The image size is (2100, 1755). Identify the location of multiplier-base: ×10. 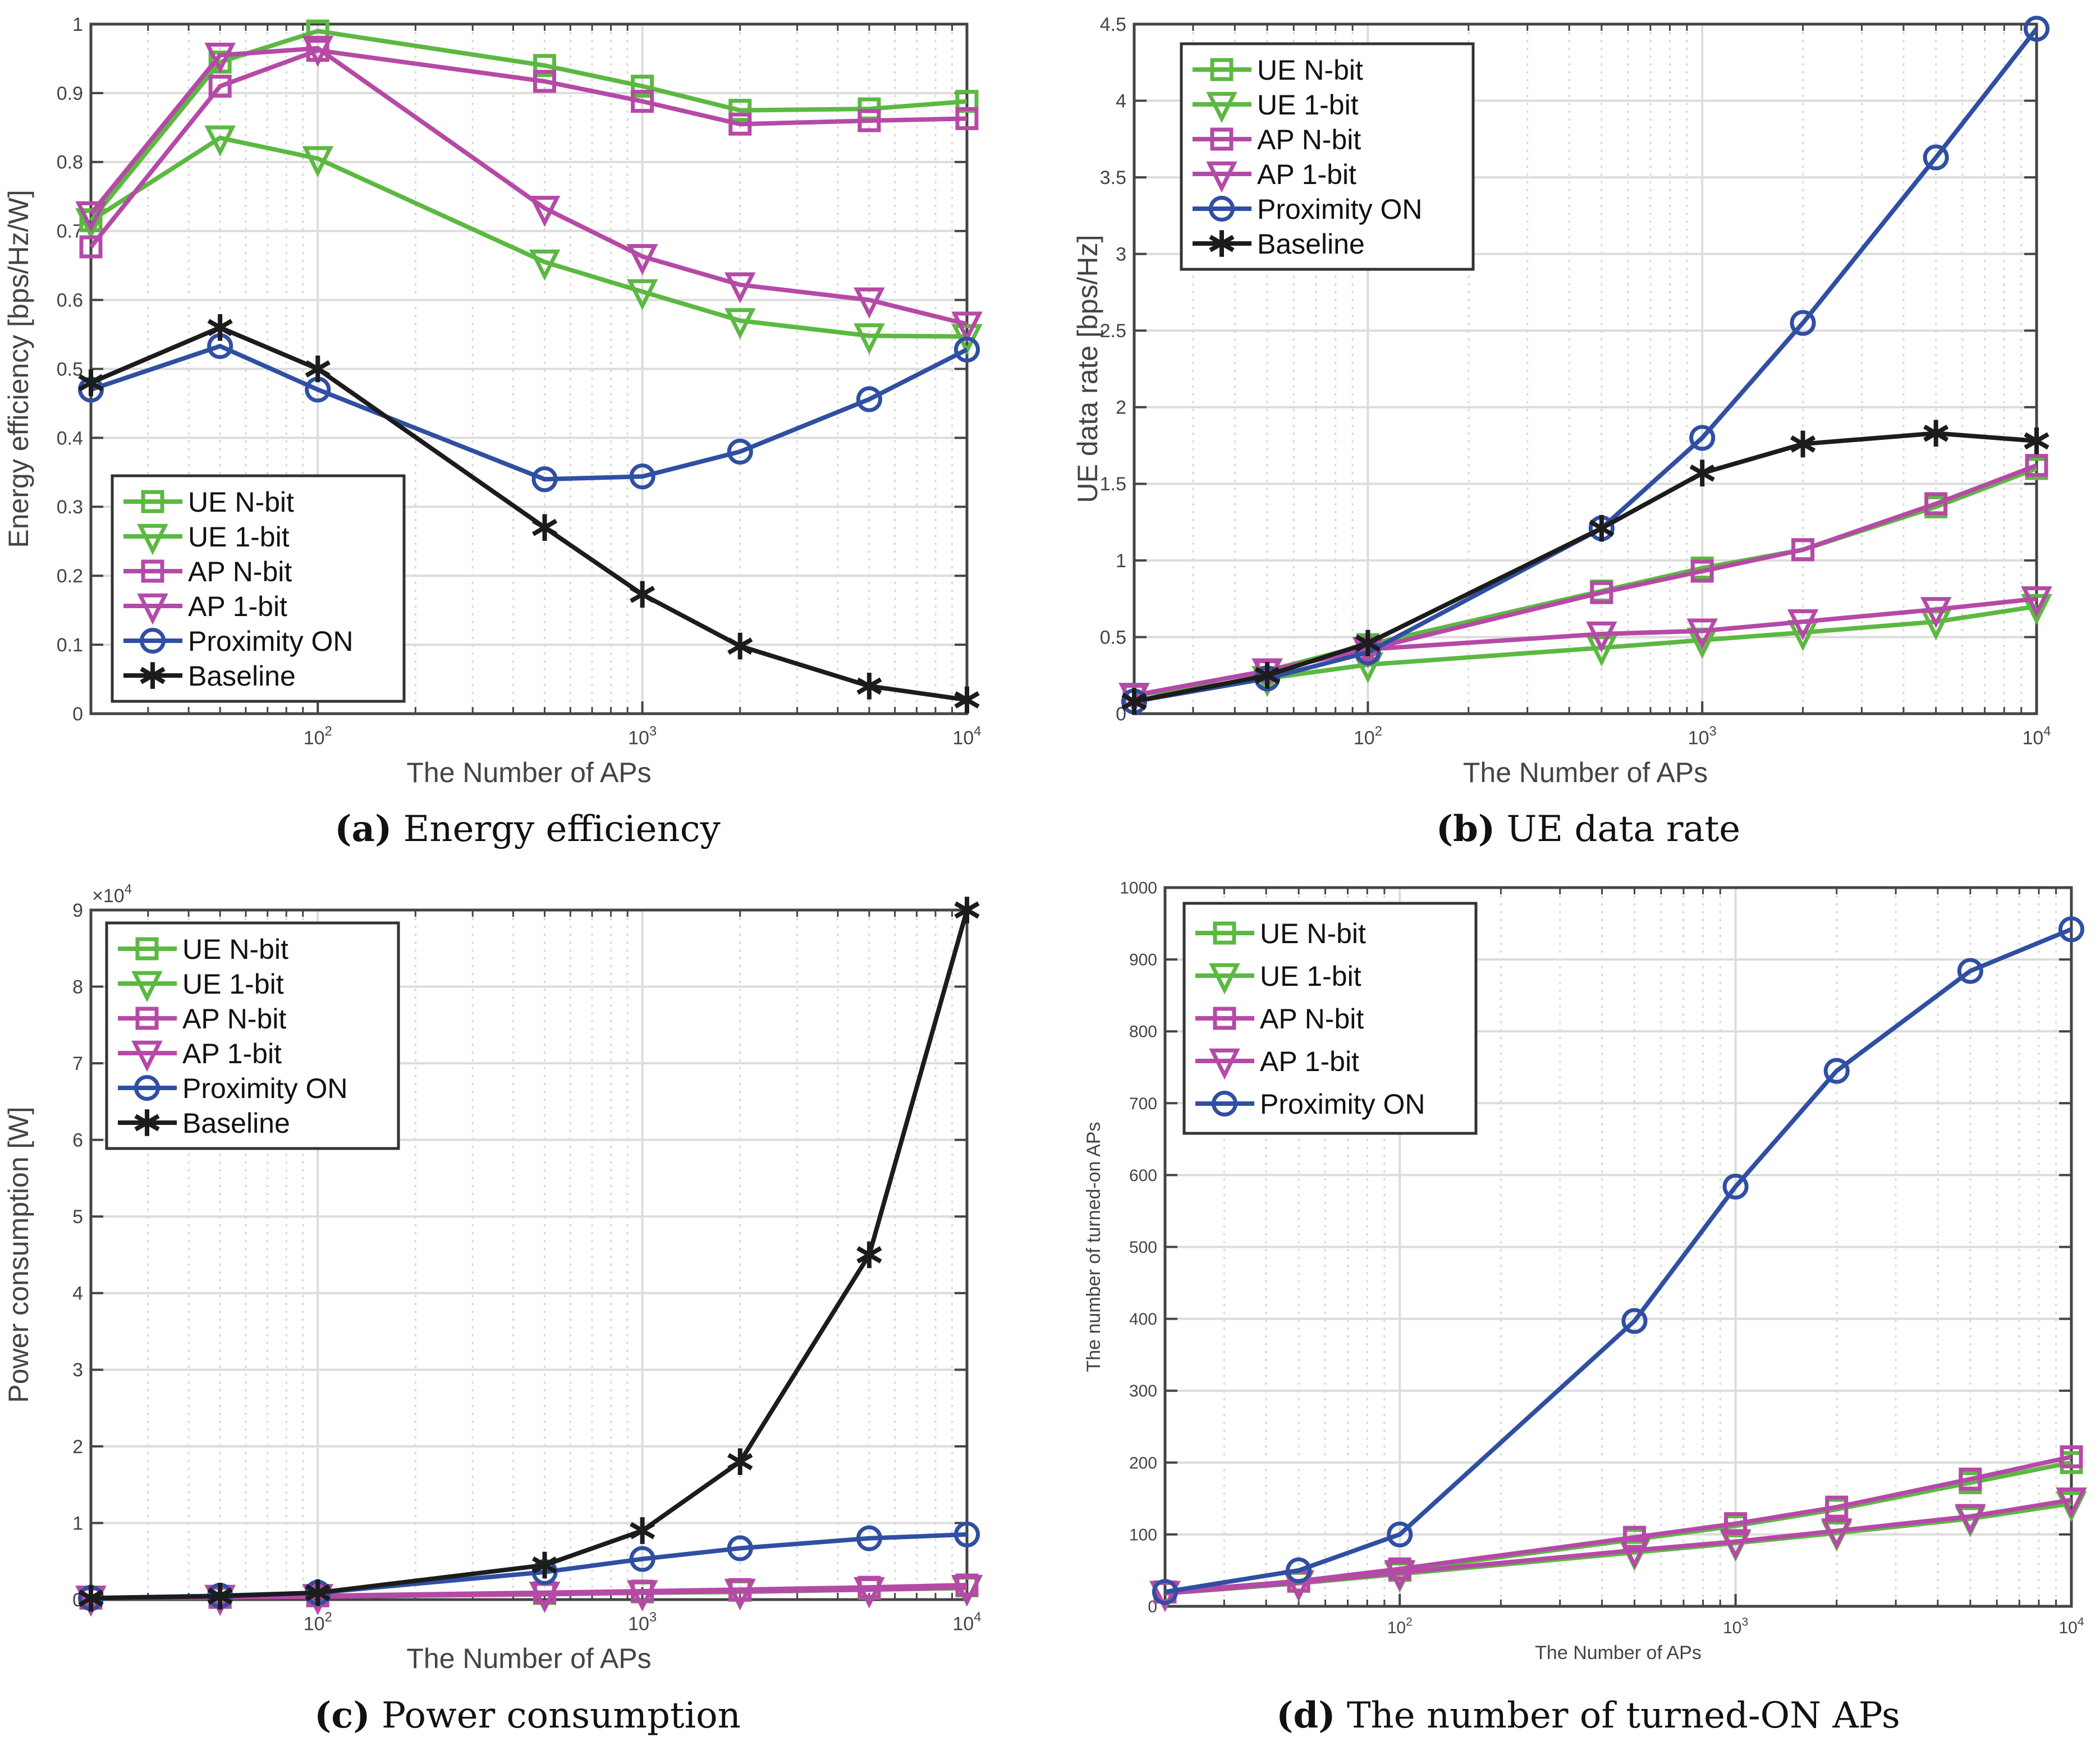
(108, 896).